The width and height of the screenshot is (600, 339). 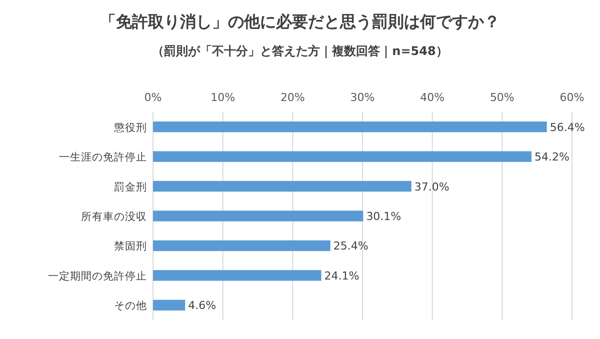 What do you see at coordinates (300, 21) in the screenshot?
I see `chart-title: 「免許取り消し」の他に必要だと思う罰則は何ですか？` at bounding box center [300, 21].